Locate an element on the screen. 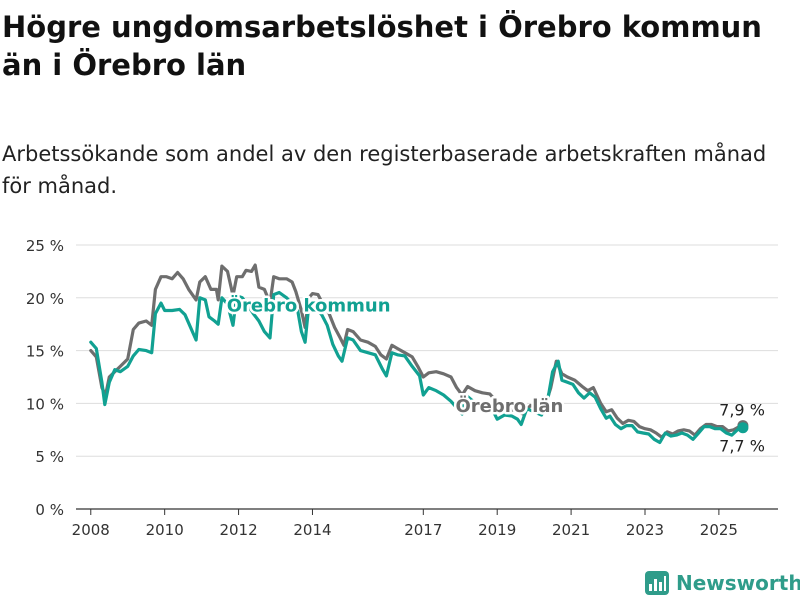 The height and width of the screenshot is (600, 800). y-tick-label: 25 % is located at coordinates (45, 246).